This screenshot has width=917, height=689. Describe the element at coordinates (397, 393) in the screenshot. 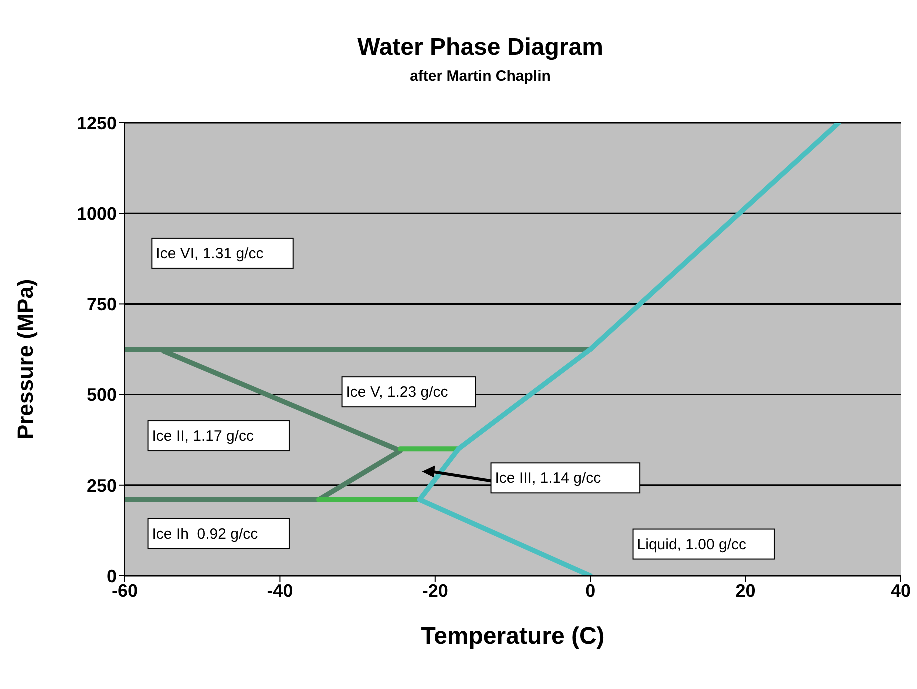

I see `annotation: Ice V, 1.23 g/cc` at that location.